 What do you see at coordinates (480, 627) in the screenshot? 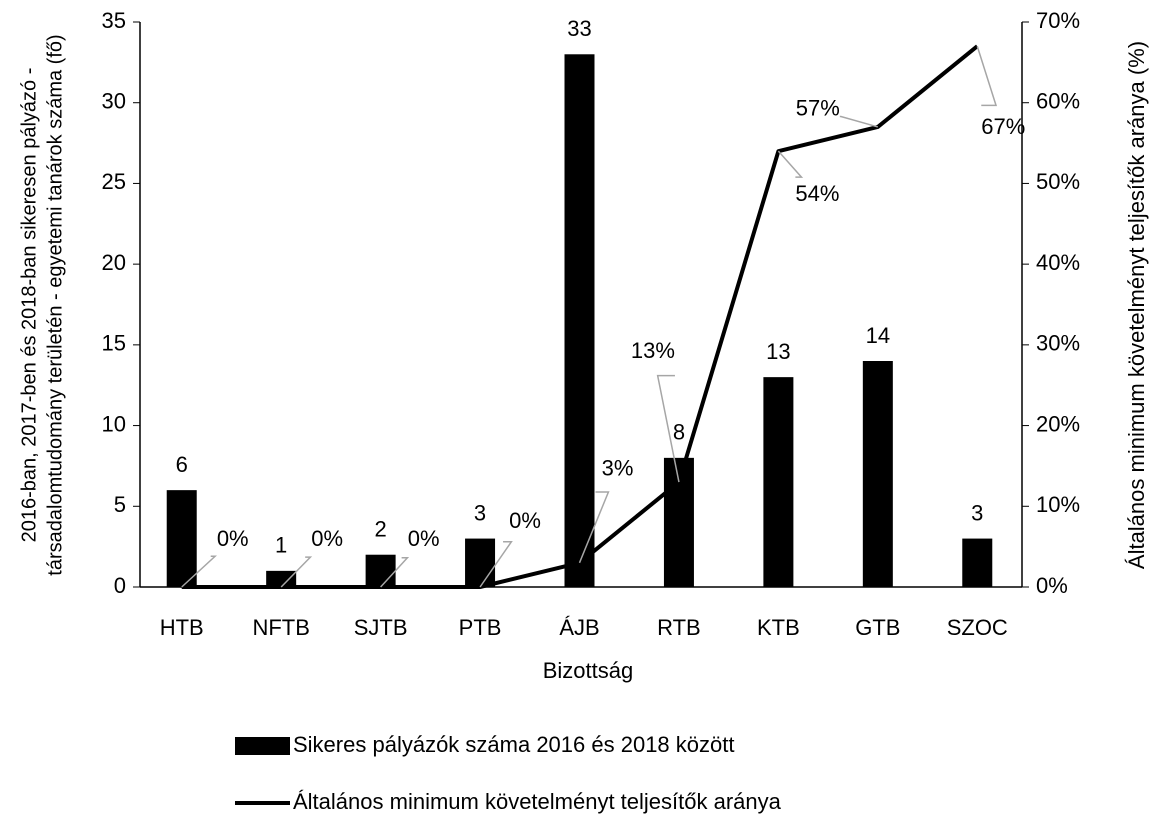
I see `x-tick-label: PTB` at bounding box center [480, 627].